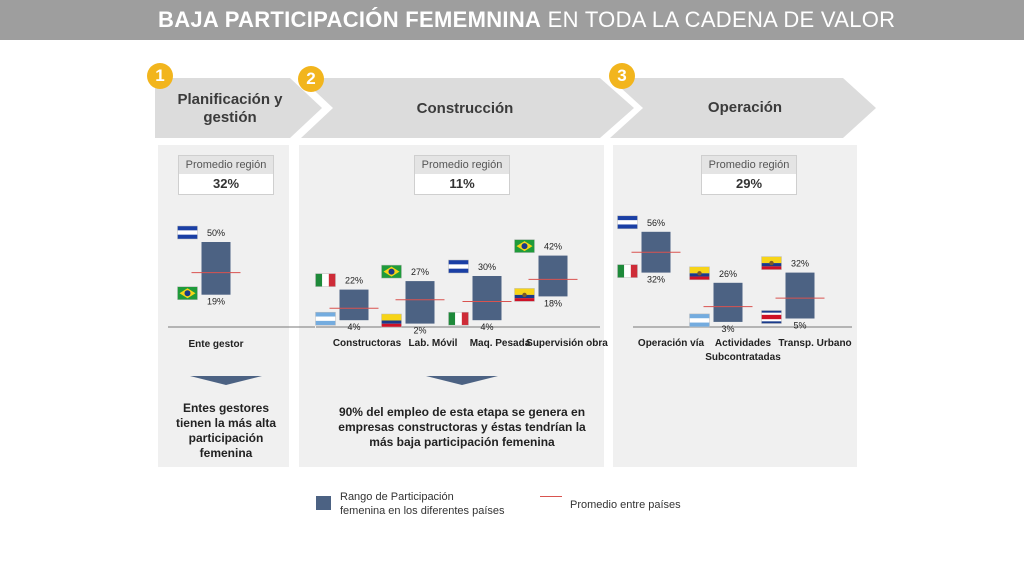 The width and height of the screenshot is (1024, 576). What do you see at coordinates (433, 343) in the screenshot?
I see `category-label-lab-movil: Lab. Móvil` at bounding box center [433, 343].